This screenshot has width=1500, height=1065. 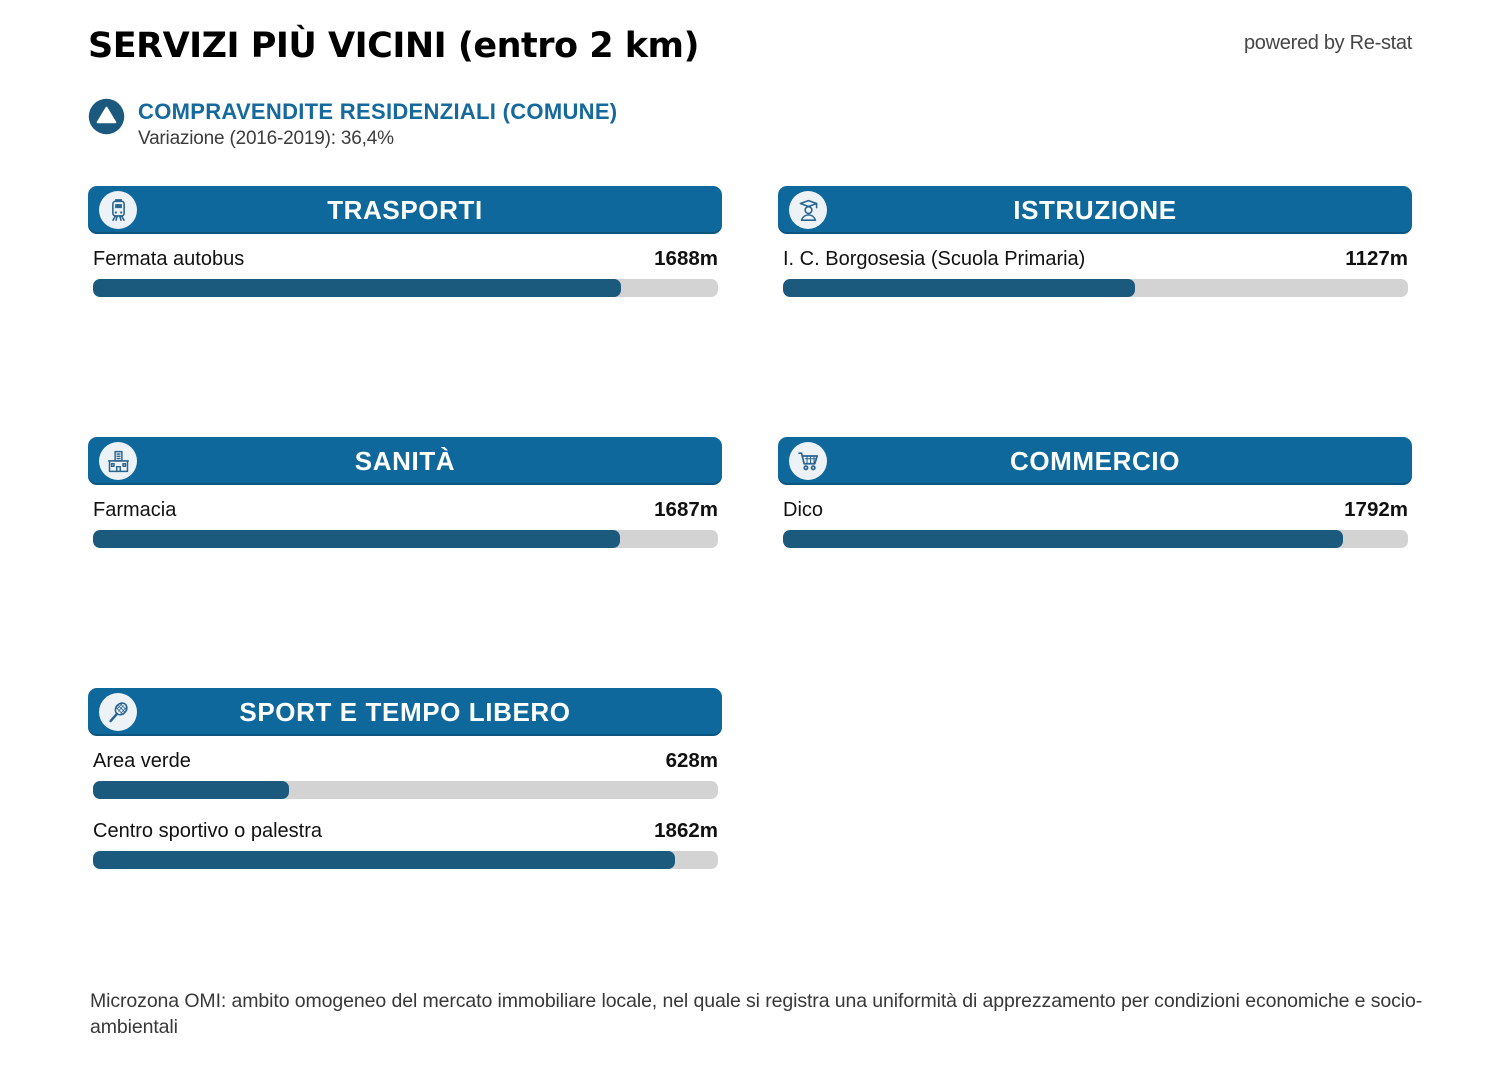 What do you see at coordinates (1095, 523) in the screenshot?
I see `distance-item: Dico 1792m` at bounding box center [1095, 523].